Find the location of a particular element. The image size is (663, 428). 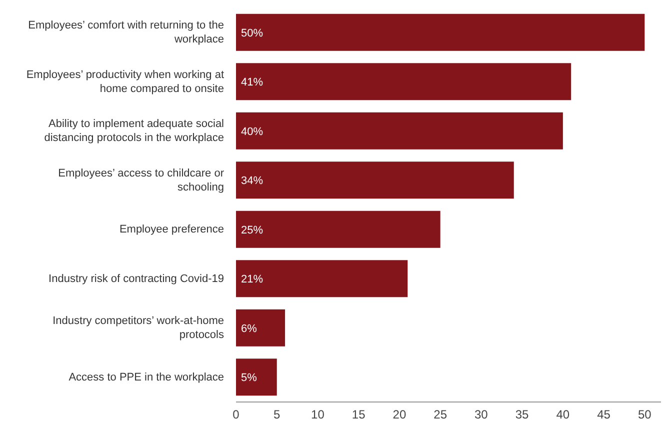

y-tick-label: Ability to implement adequate social distancing protocols in the workplace is located at coordinates (134, 131).